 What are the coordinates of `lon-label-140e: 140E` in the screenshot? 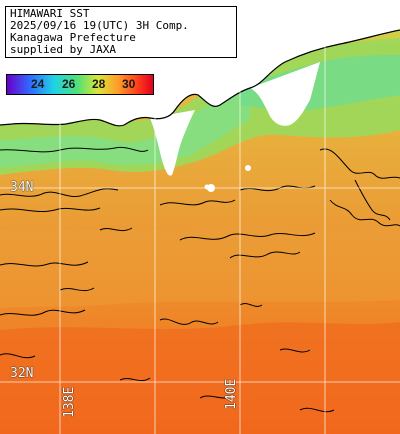 It's located at (231, 394).